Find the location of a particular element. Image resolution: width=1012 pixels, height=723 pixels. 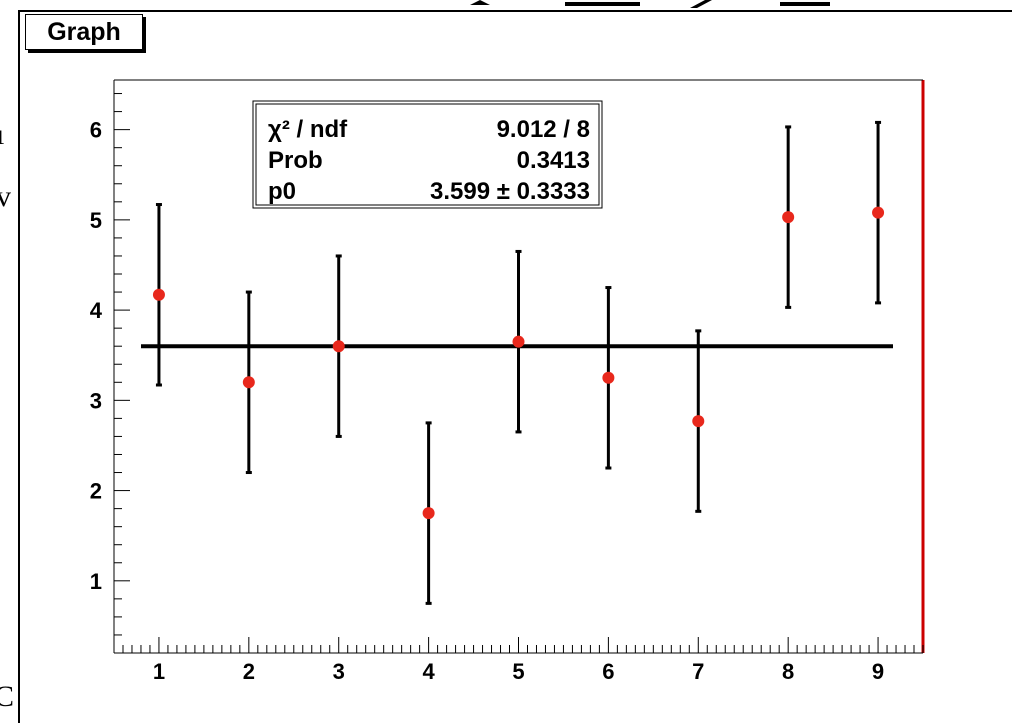

y-tick-label: 4 is located at coordinates (96, 310).